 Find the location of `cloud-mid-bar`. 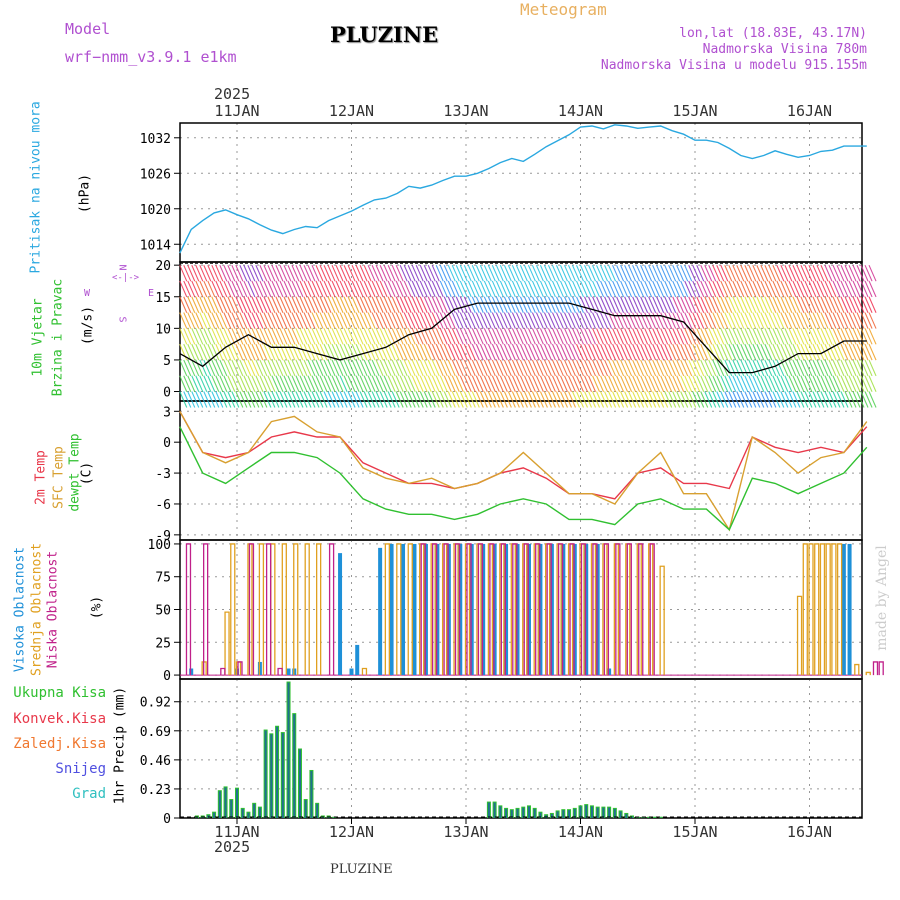

cloud-mid-bar is located at coordinates (822, 609).